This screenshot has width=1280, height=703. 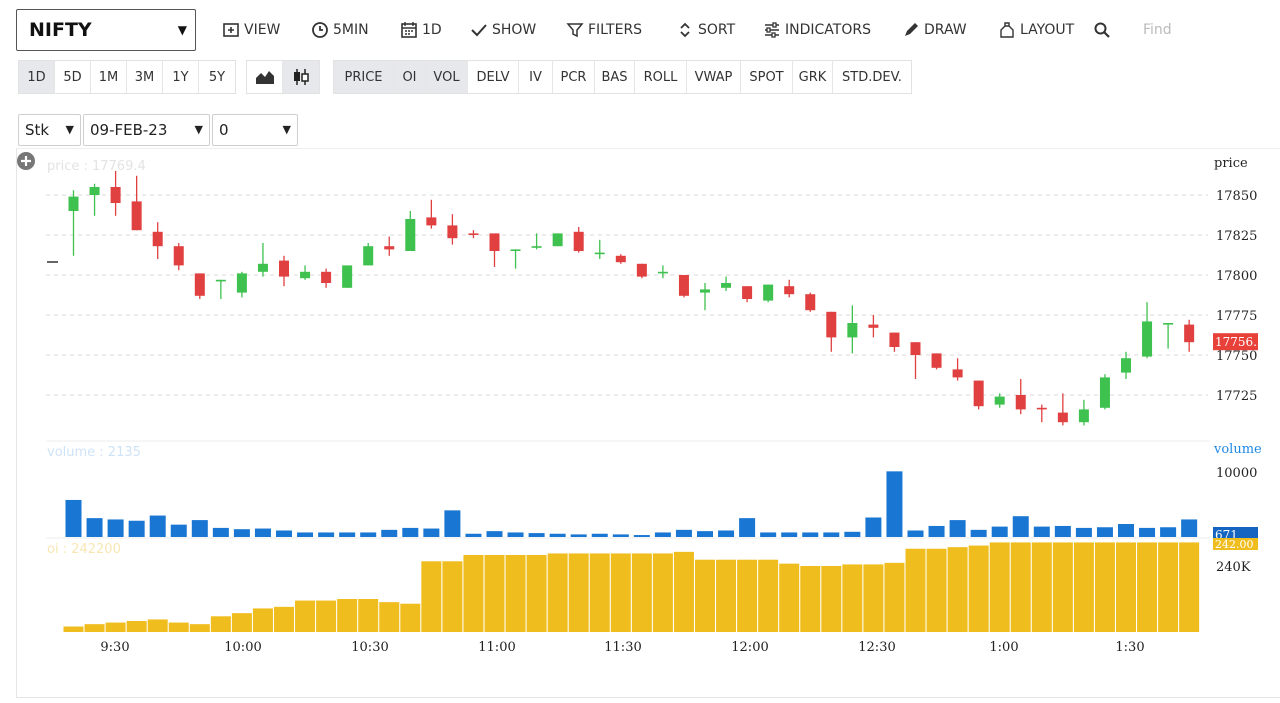 I want to click on range-label: 1D, so click(x=432, y=30).